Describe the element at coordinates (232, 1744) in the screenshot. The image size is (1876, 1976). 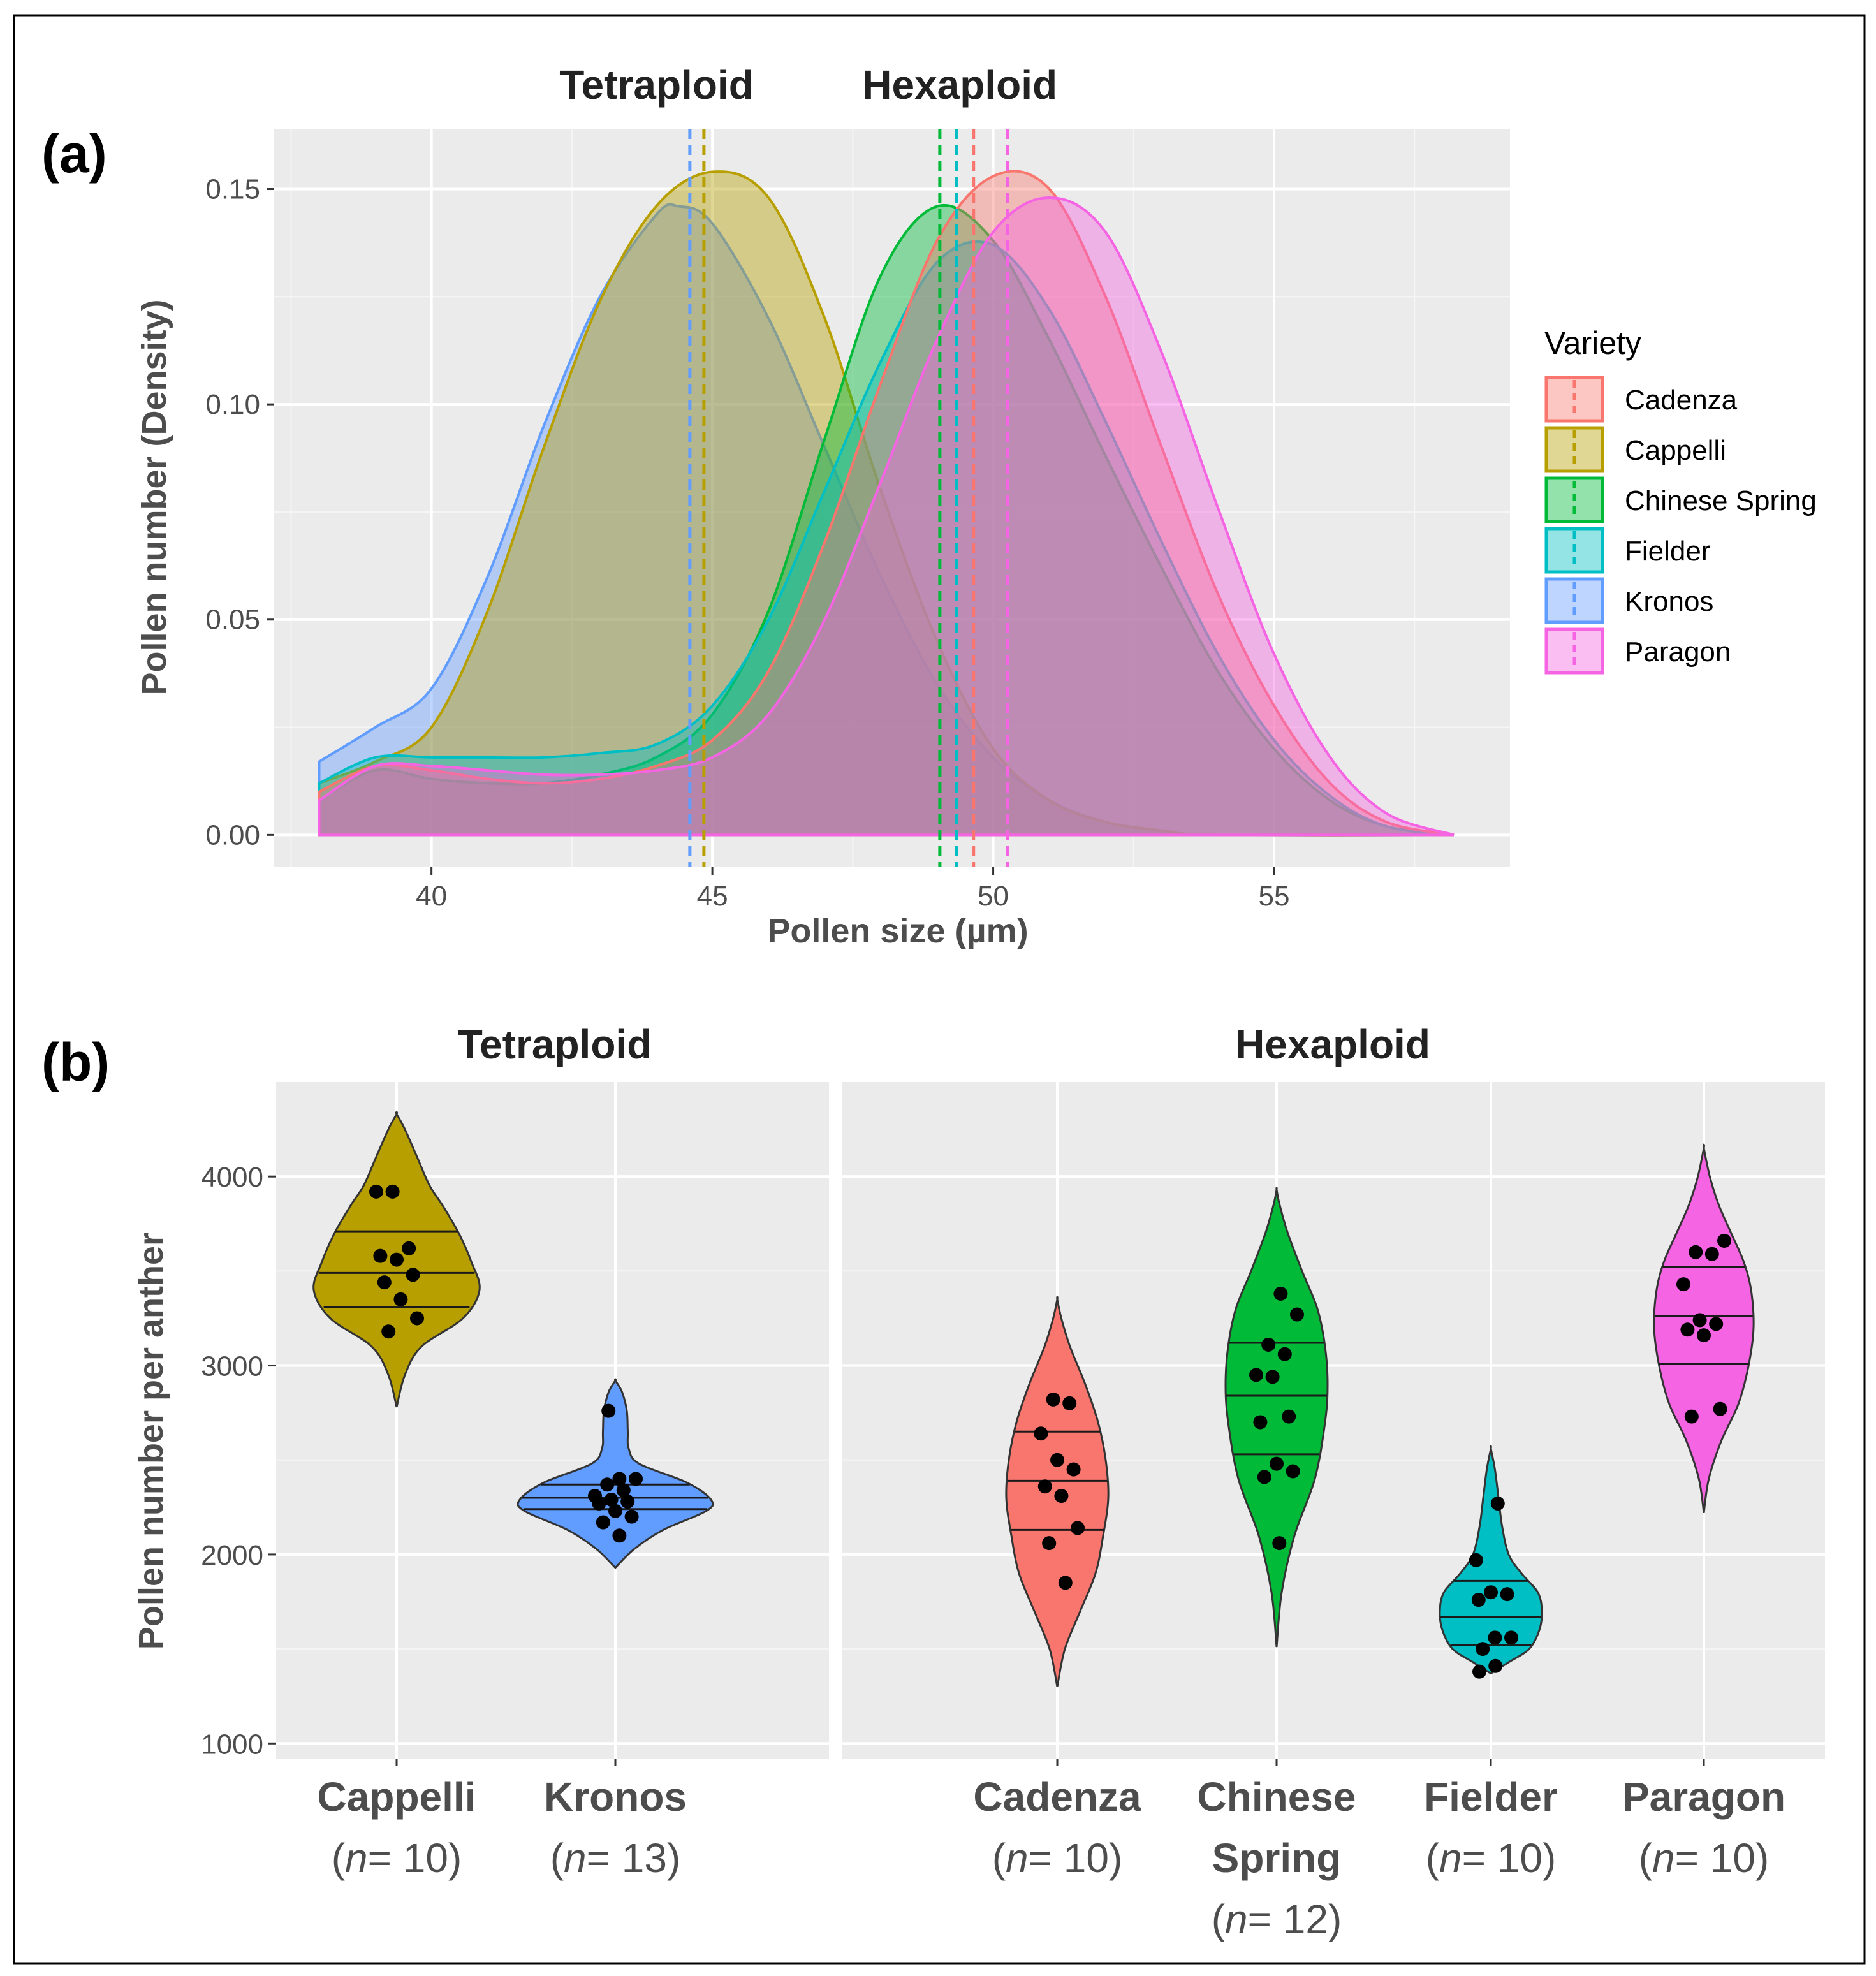
I see `y-tick-label: 1000` at that location.